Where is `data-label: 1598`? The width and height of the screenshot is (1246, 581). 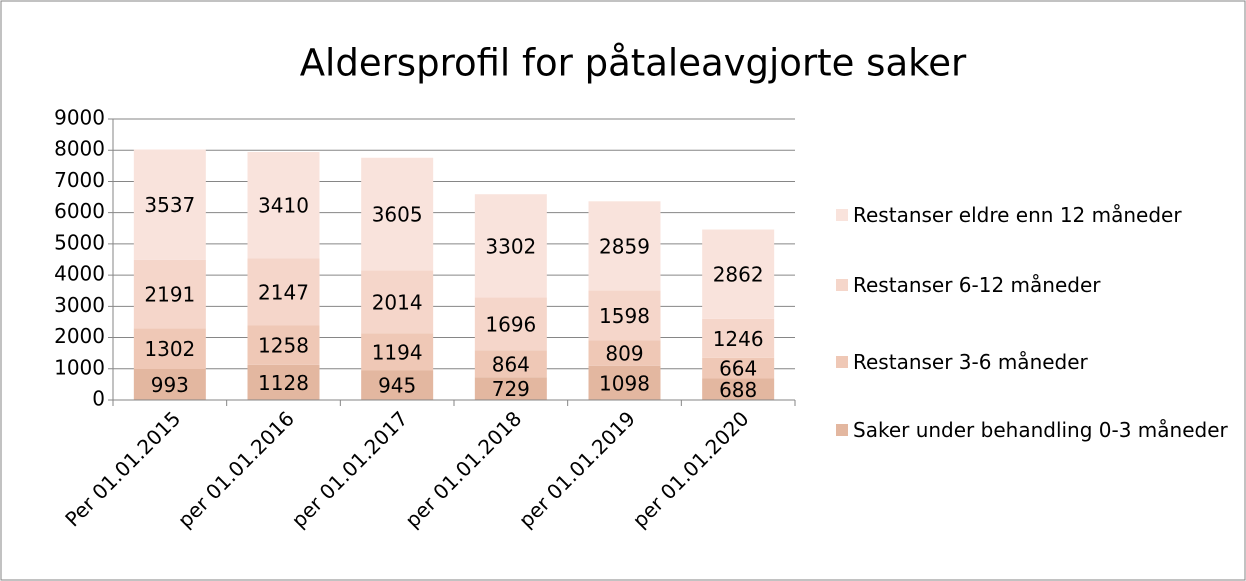 data-label: 1598 is located at coordinates (624, 316).